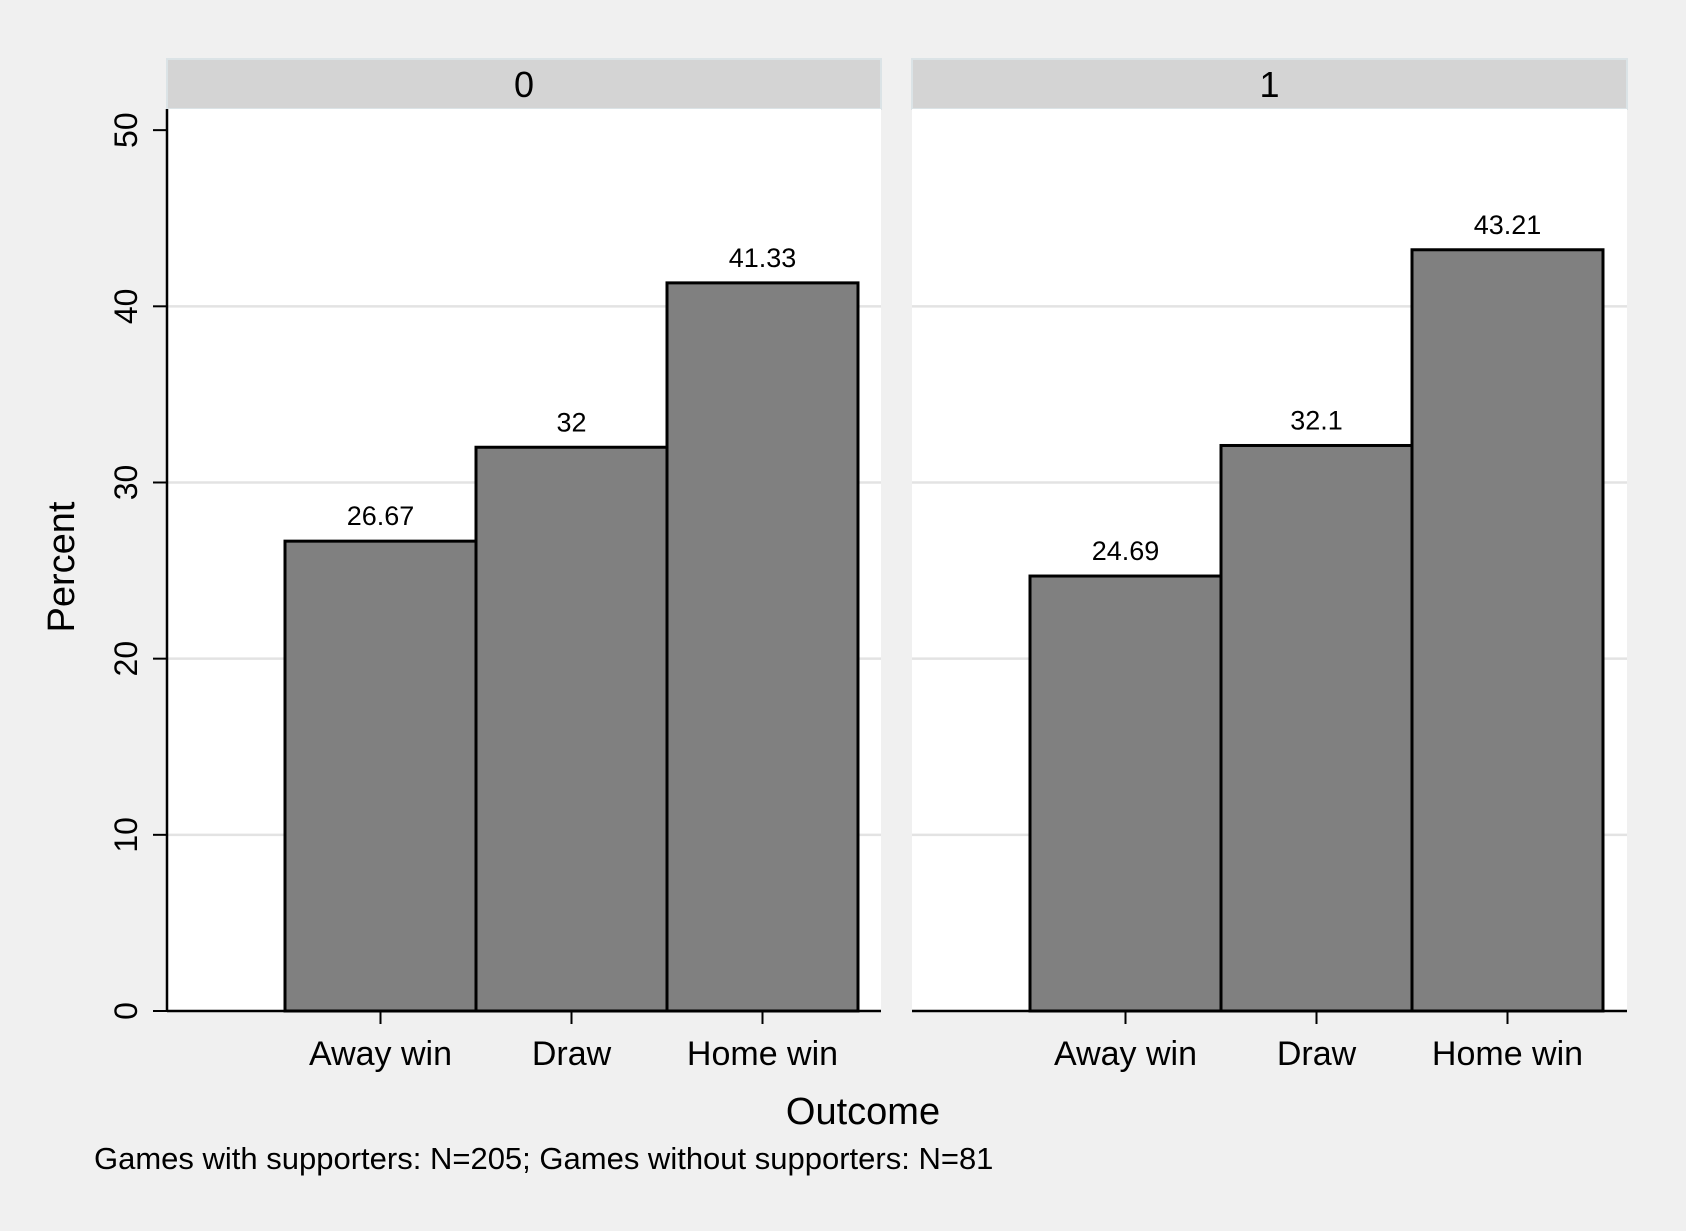  I want to click on bar-value-label: 43.21, so click(1508, 225).